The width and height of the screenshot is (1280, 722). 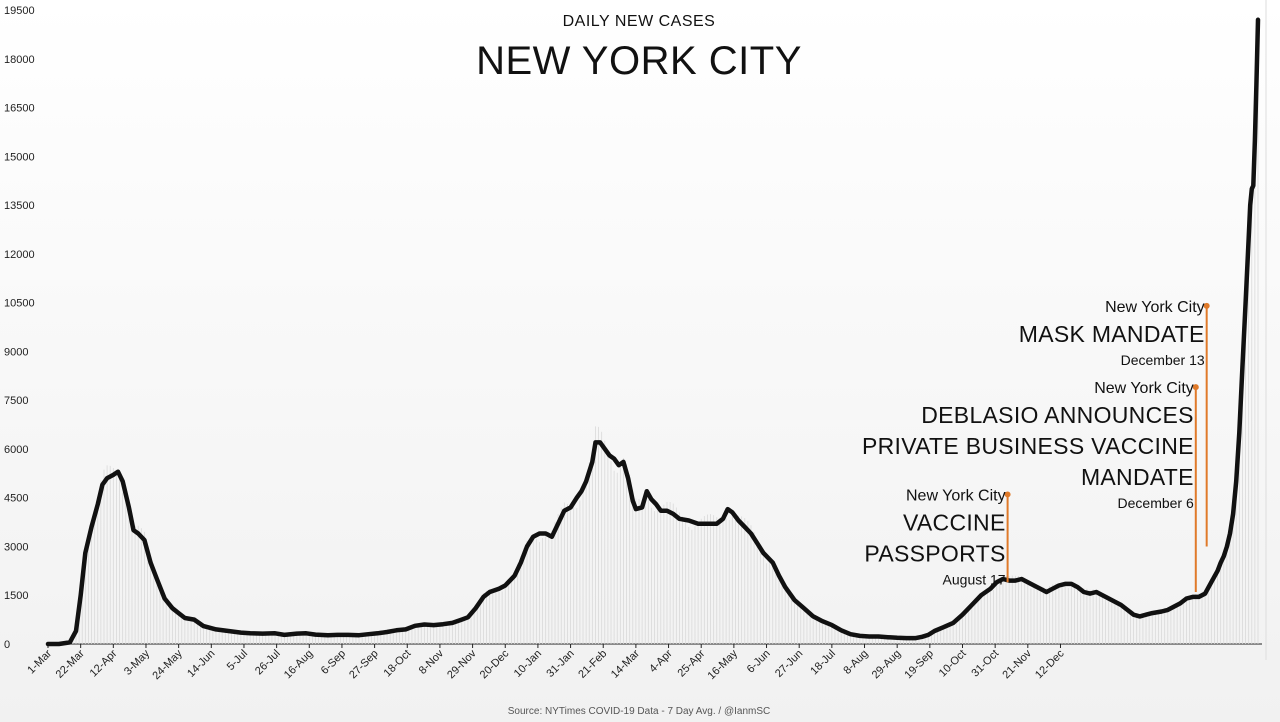 What do you see at coordinates (1137, 477) in the screenshot?
I see `annotation-headline: MANDATE` at bounding box center [1137, 477].